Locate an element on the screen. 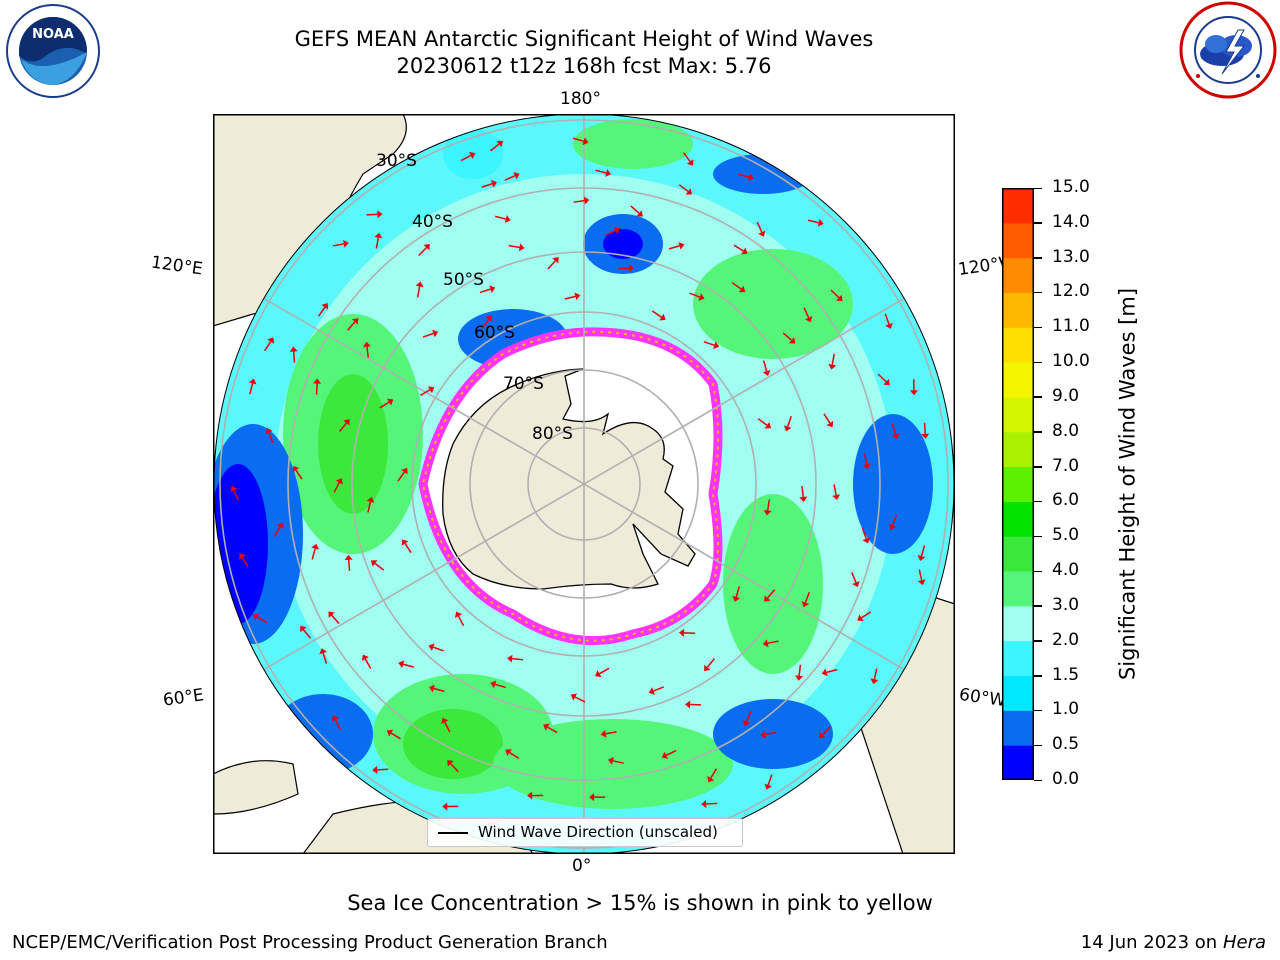  colorbar-tick-label: 7.0 is located at coordinates (1066, 465).